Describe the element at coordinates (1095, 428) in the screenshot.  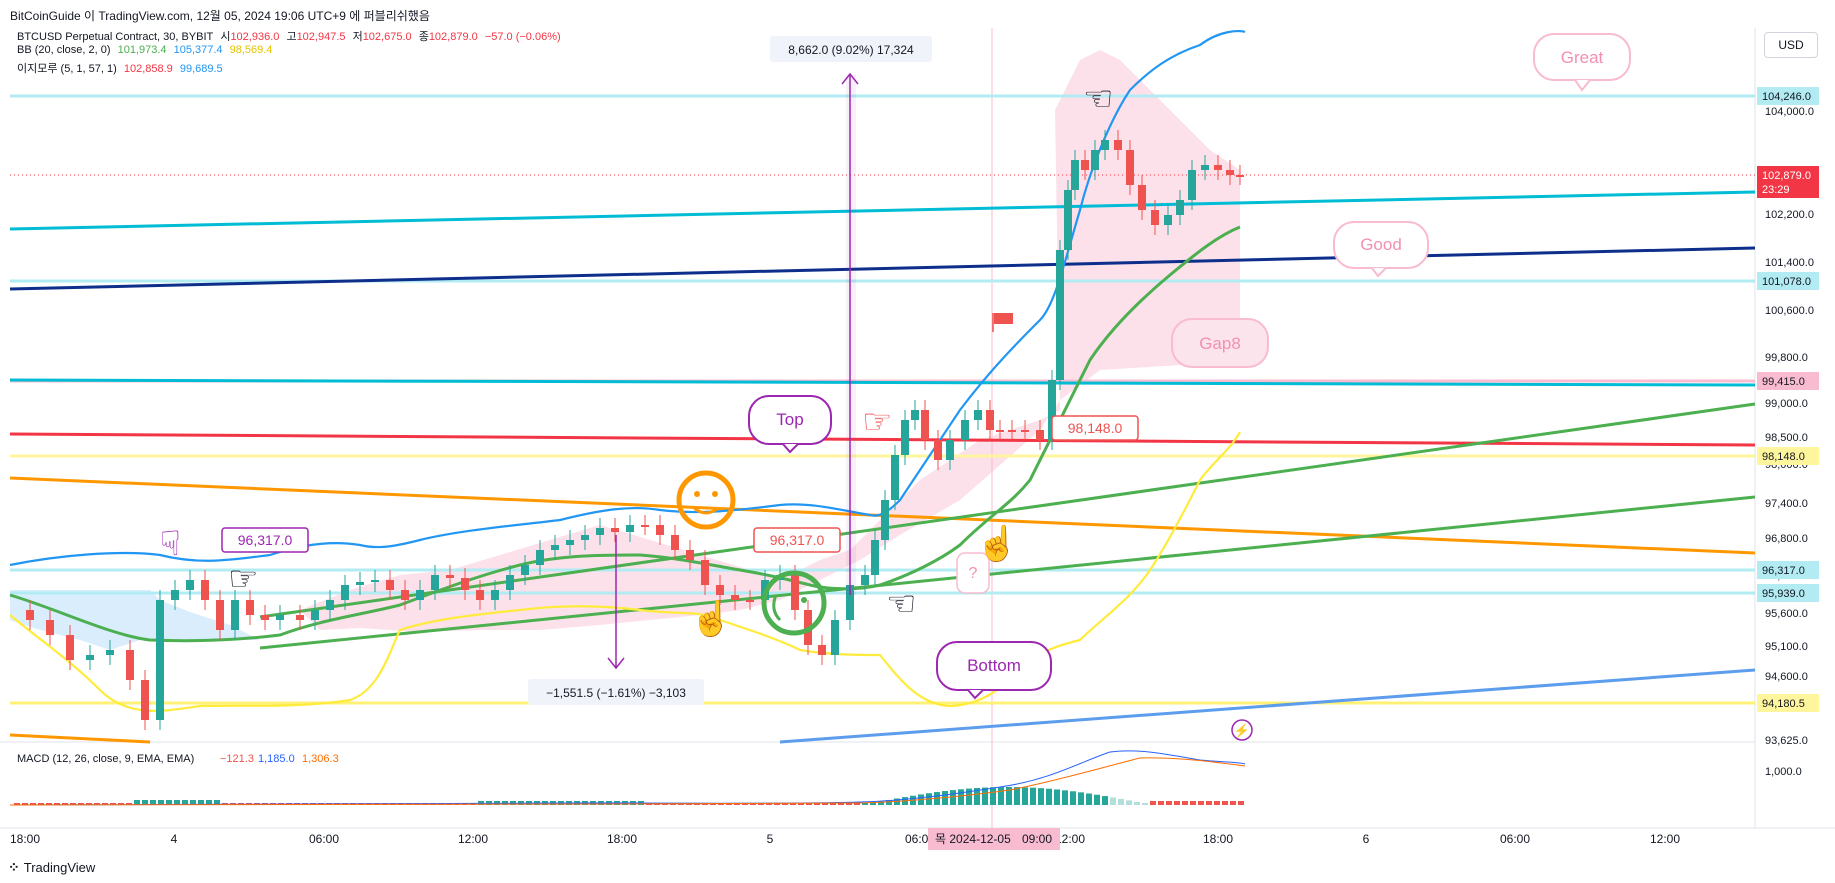
I see `tag-98148: 98,148.0` at that location.